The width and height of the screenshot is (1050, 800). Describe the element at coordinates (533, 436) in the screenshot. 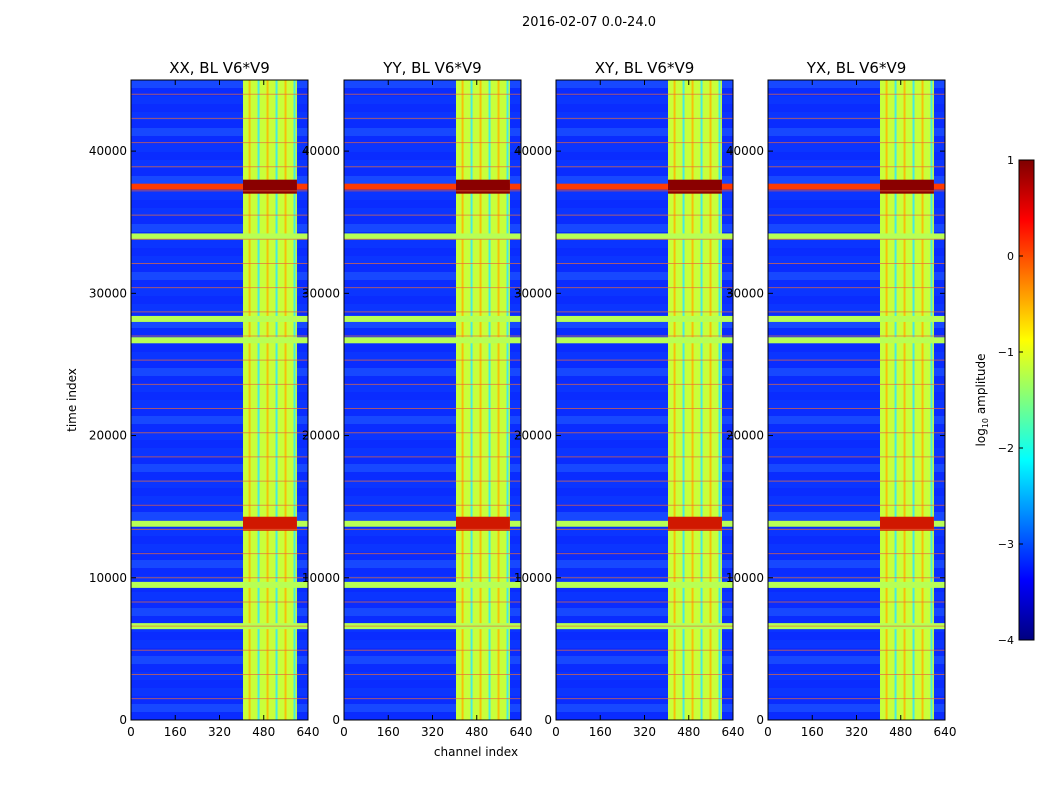

I see `y-tick-label: 20000` at that location.